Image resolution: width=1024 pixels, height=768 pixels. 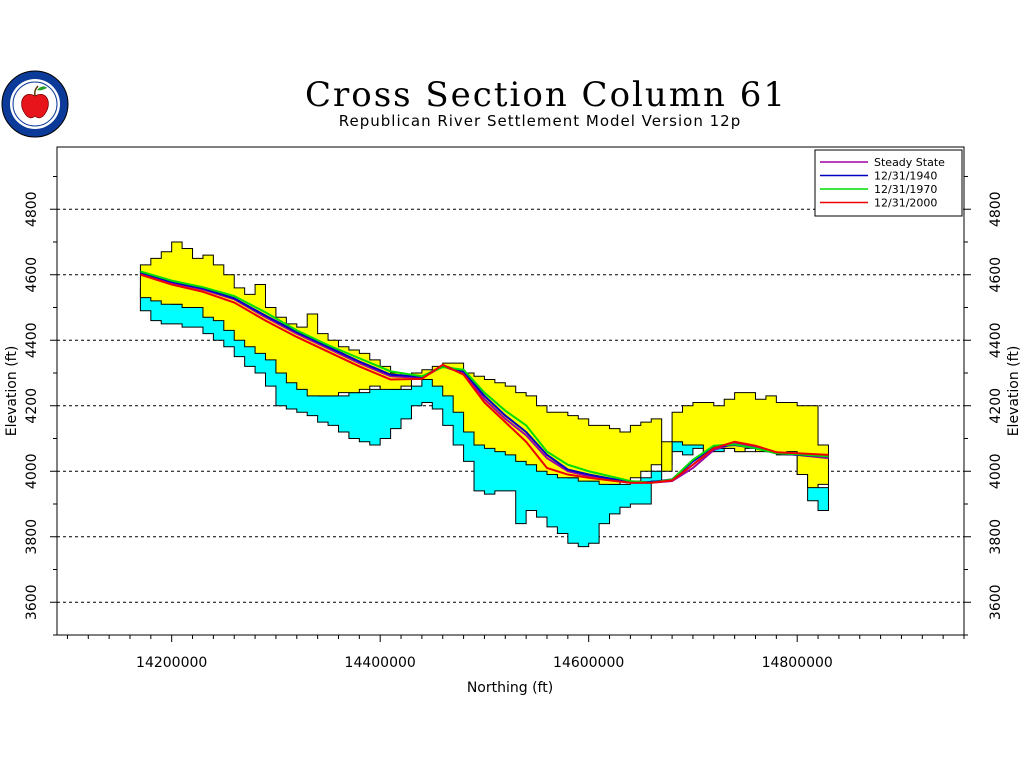 I want to click on y-tick-label-left: 4400, so click(x=32, y=340).